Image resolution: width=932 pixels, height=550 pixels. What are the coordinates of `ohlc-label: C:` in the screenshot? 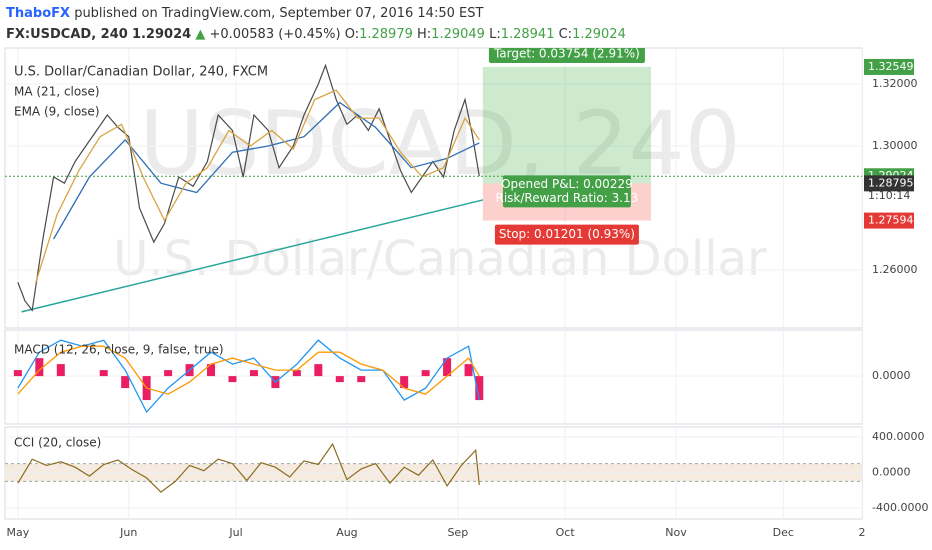 It's located at (565, 34).